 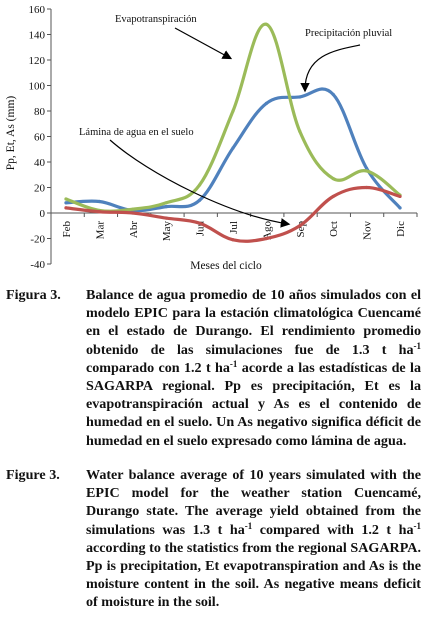 What do you see at coordinates (33, 475) in the screenshot?
I see `caption-label-english: Figure 3.` at bounding box center [33, 475].